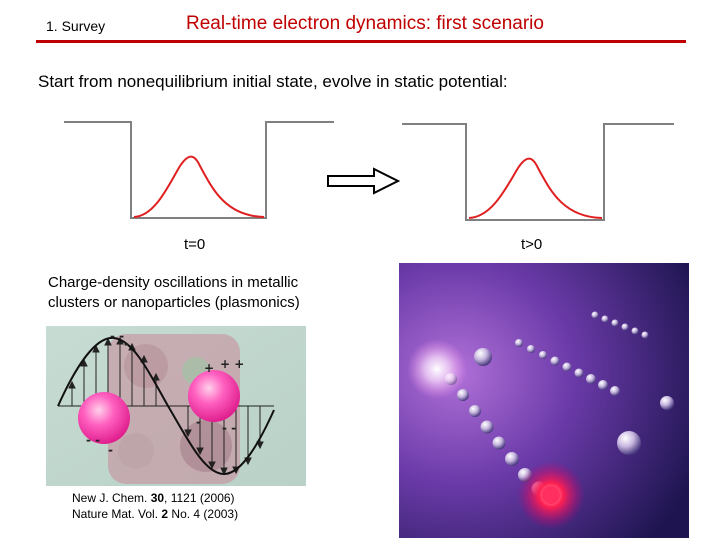 The image size is (720, 540). What do you see at coordinates (174, 302) in the screenshot?
I see `caption-line: clusters or nanoparticles (plasmonics)` at bounding box center [174, 302].